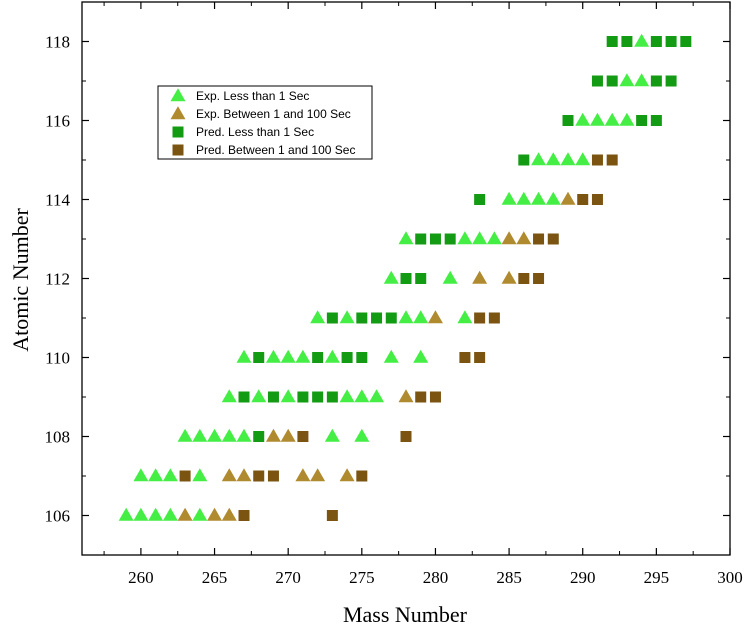  I want to click on y-tick-label: 116, so click(57, 121).